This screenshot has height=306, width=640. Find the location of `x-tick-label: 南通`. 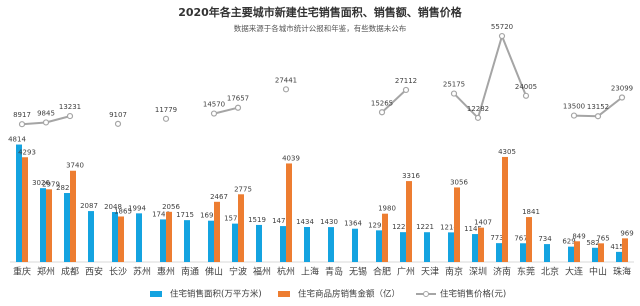

x-tick-label: 南通 is located at coordinates (190, 272).